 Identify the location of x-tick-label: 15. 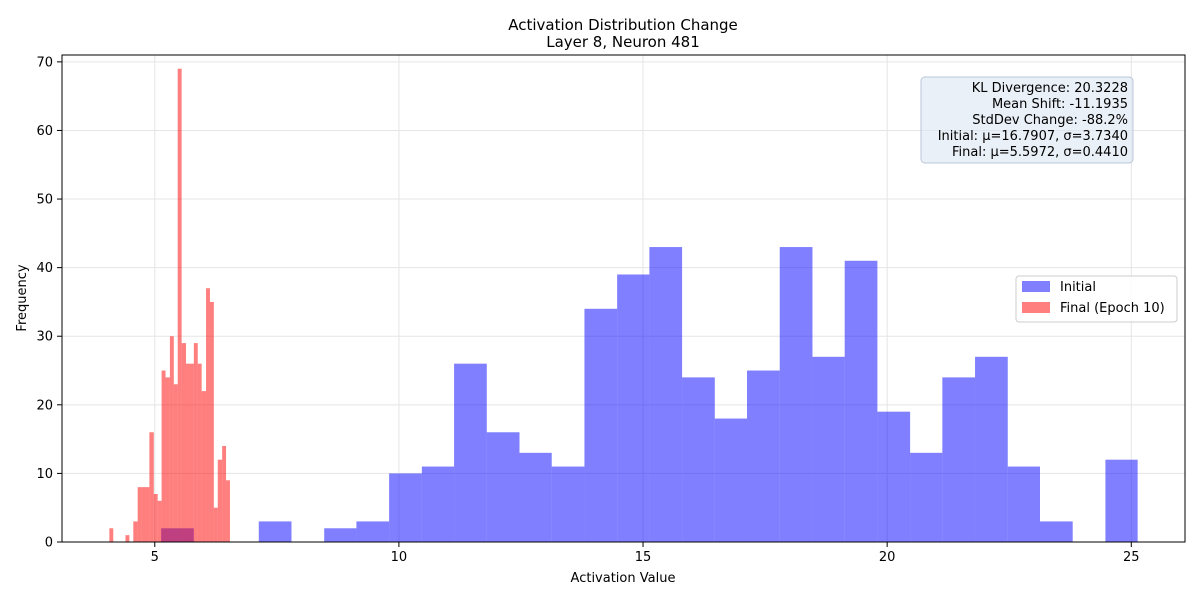
(643, 557).